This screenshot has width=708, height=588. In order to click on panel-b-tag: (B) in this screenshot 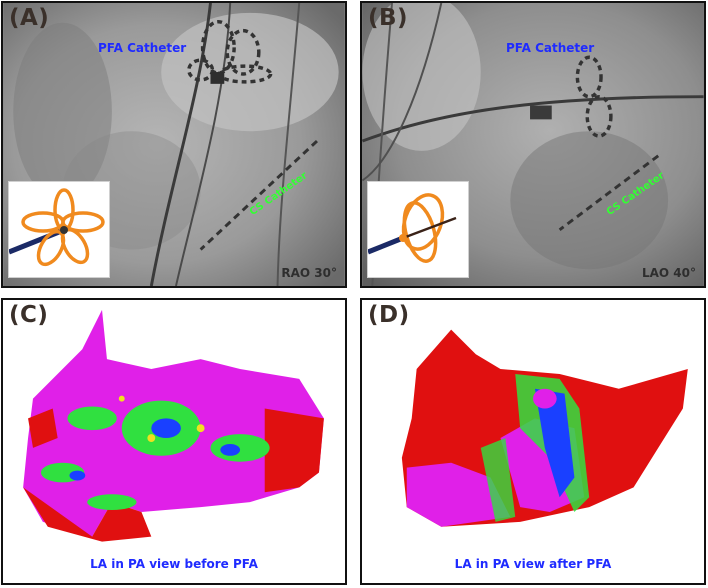, I will do `click(388, 18)`.